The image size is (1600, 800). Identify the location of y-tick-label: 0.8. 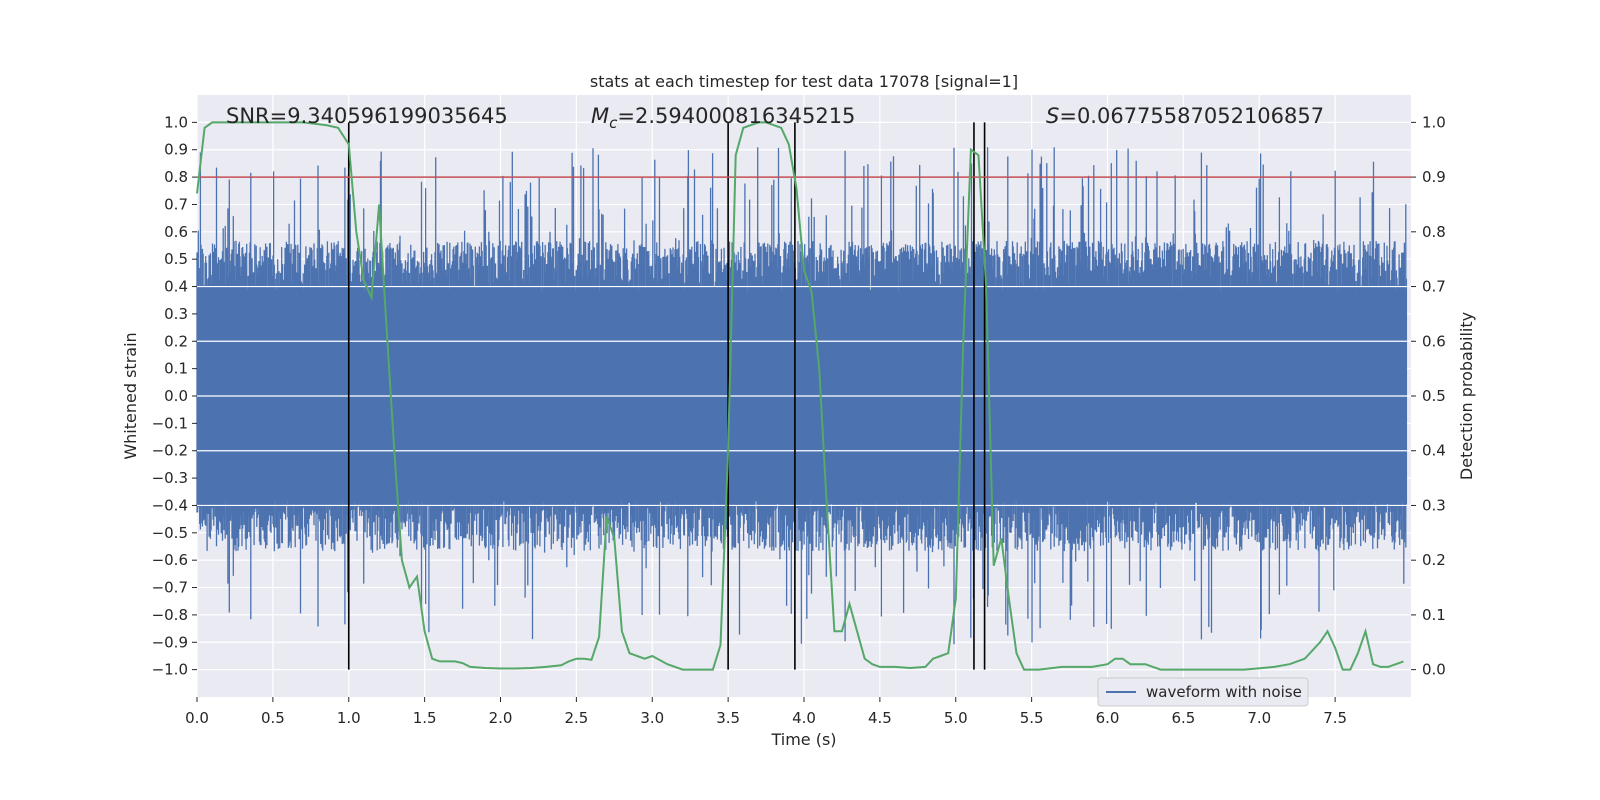
(176, 177).